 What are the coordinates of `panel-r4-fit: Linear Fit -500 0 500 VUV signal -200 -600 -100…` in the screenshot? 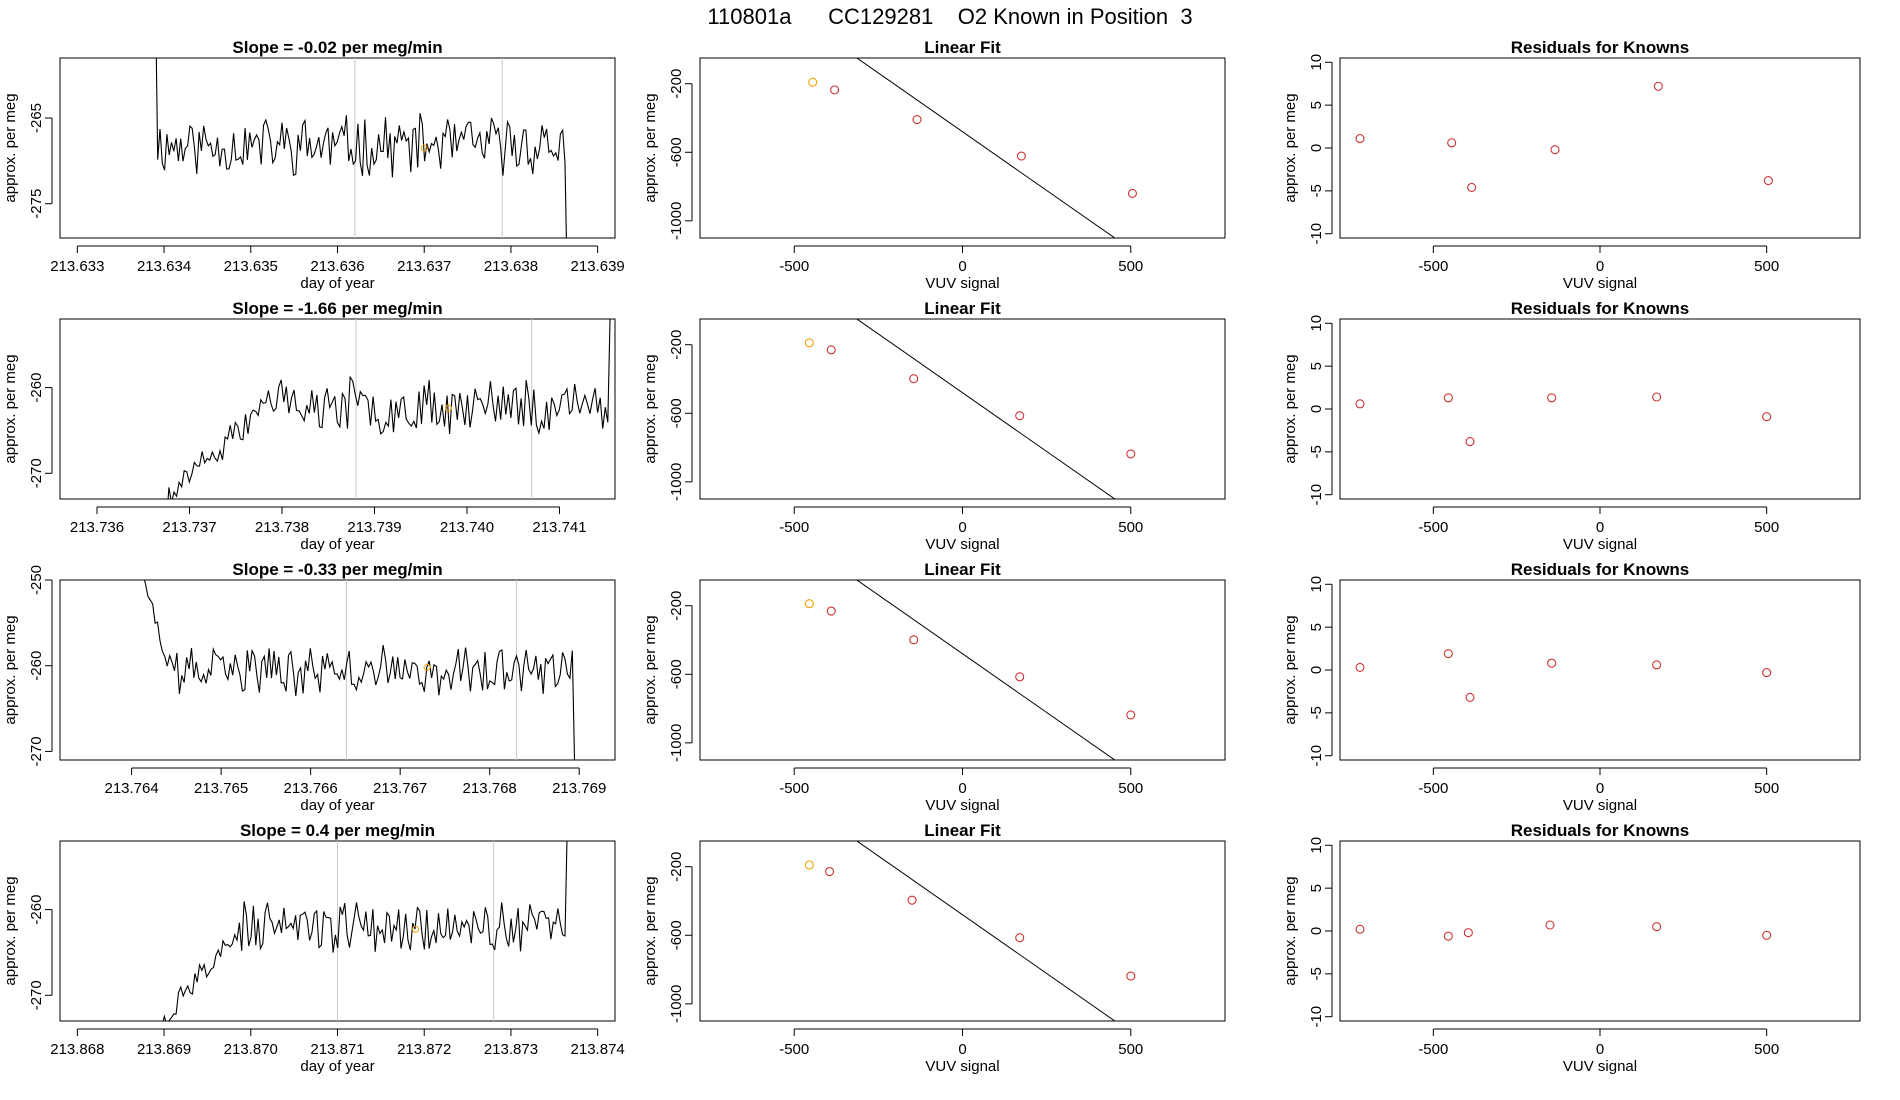 It's located at (934, 948).